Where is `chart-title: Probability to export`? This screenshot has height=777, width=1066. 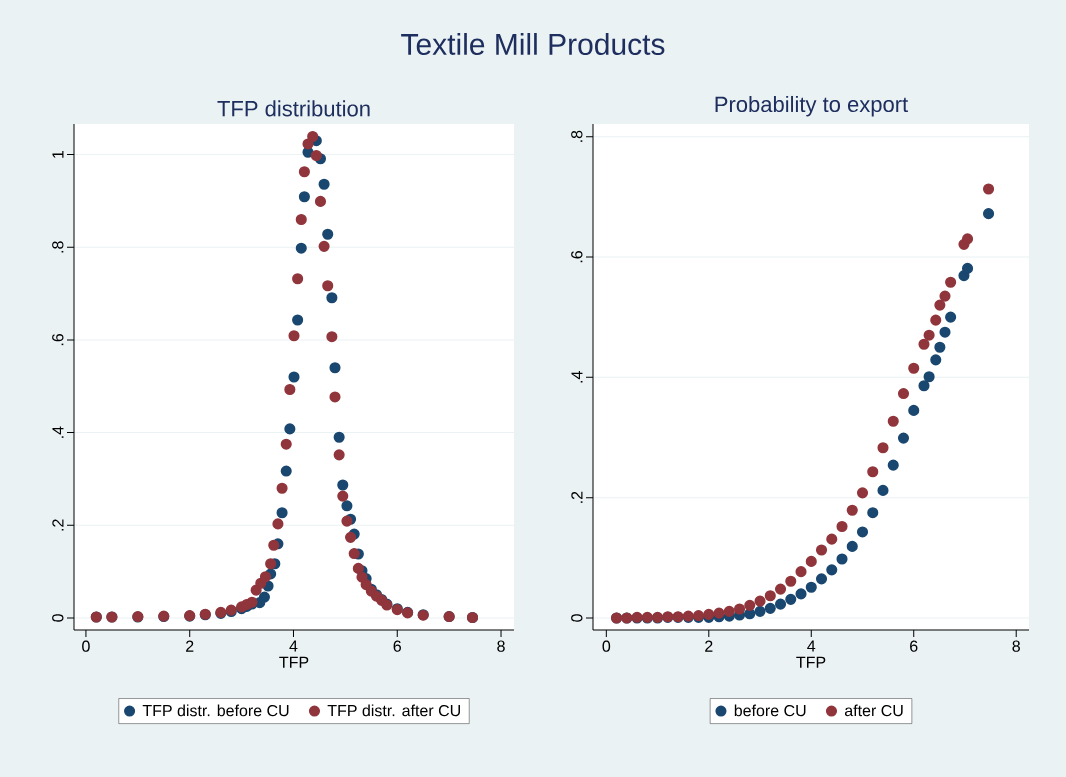 chart-title: Probability to export is located at coordinates (812, 106).